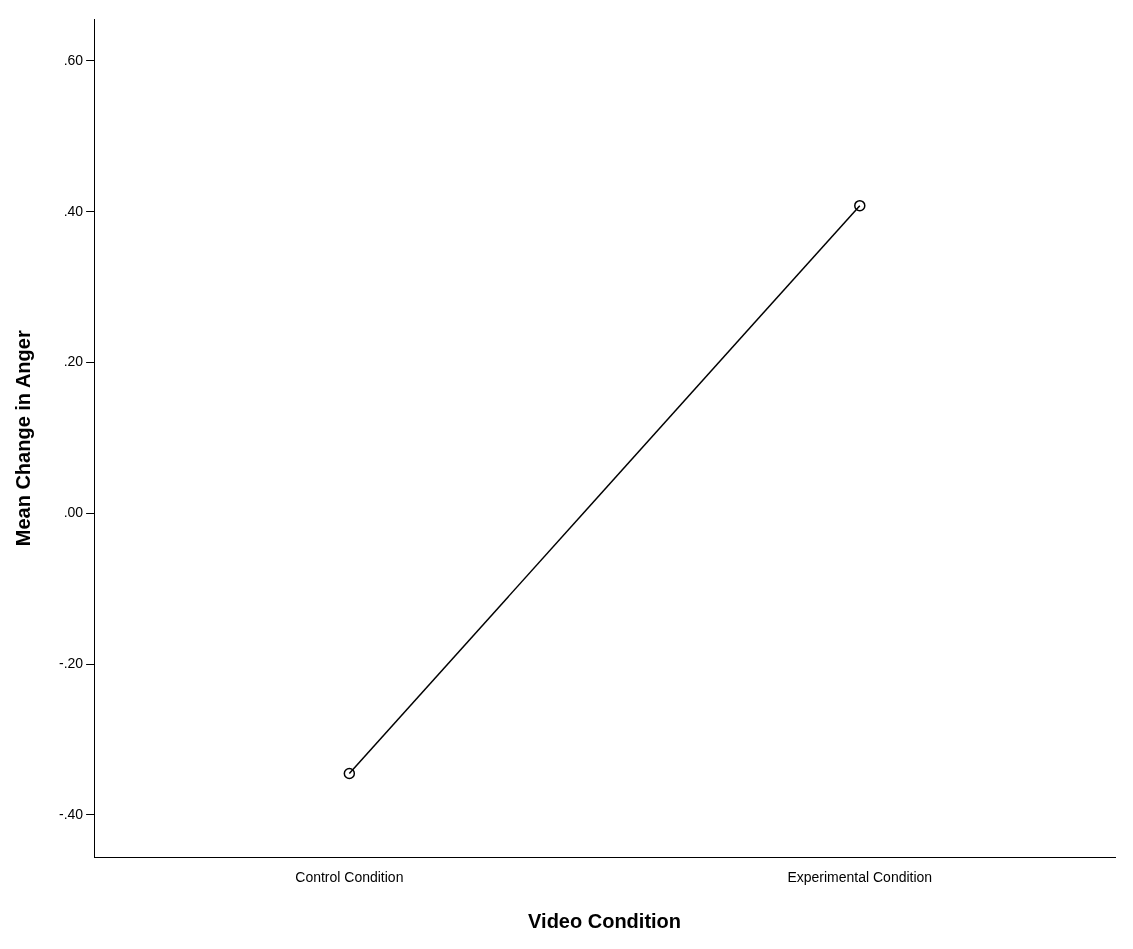  I want to click on y-tick-label: .20, so click(73, 361).